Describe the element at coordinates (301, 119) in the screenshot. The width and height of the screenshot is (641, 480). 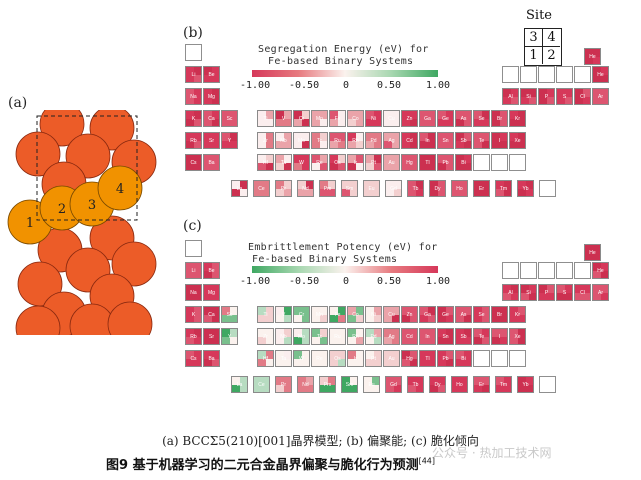
I see `element-symbol: Cr` at that location.